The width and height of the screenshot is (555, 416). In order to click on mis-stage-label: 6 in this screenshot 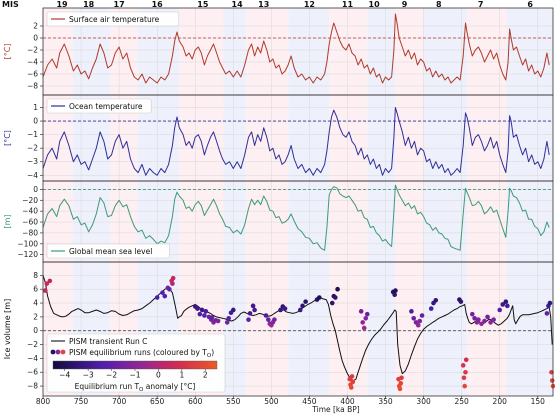, I will do `click(530, 4)`.